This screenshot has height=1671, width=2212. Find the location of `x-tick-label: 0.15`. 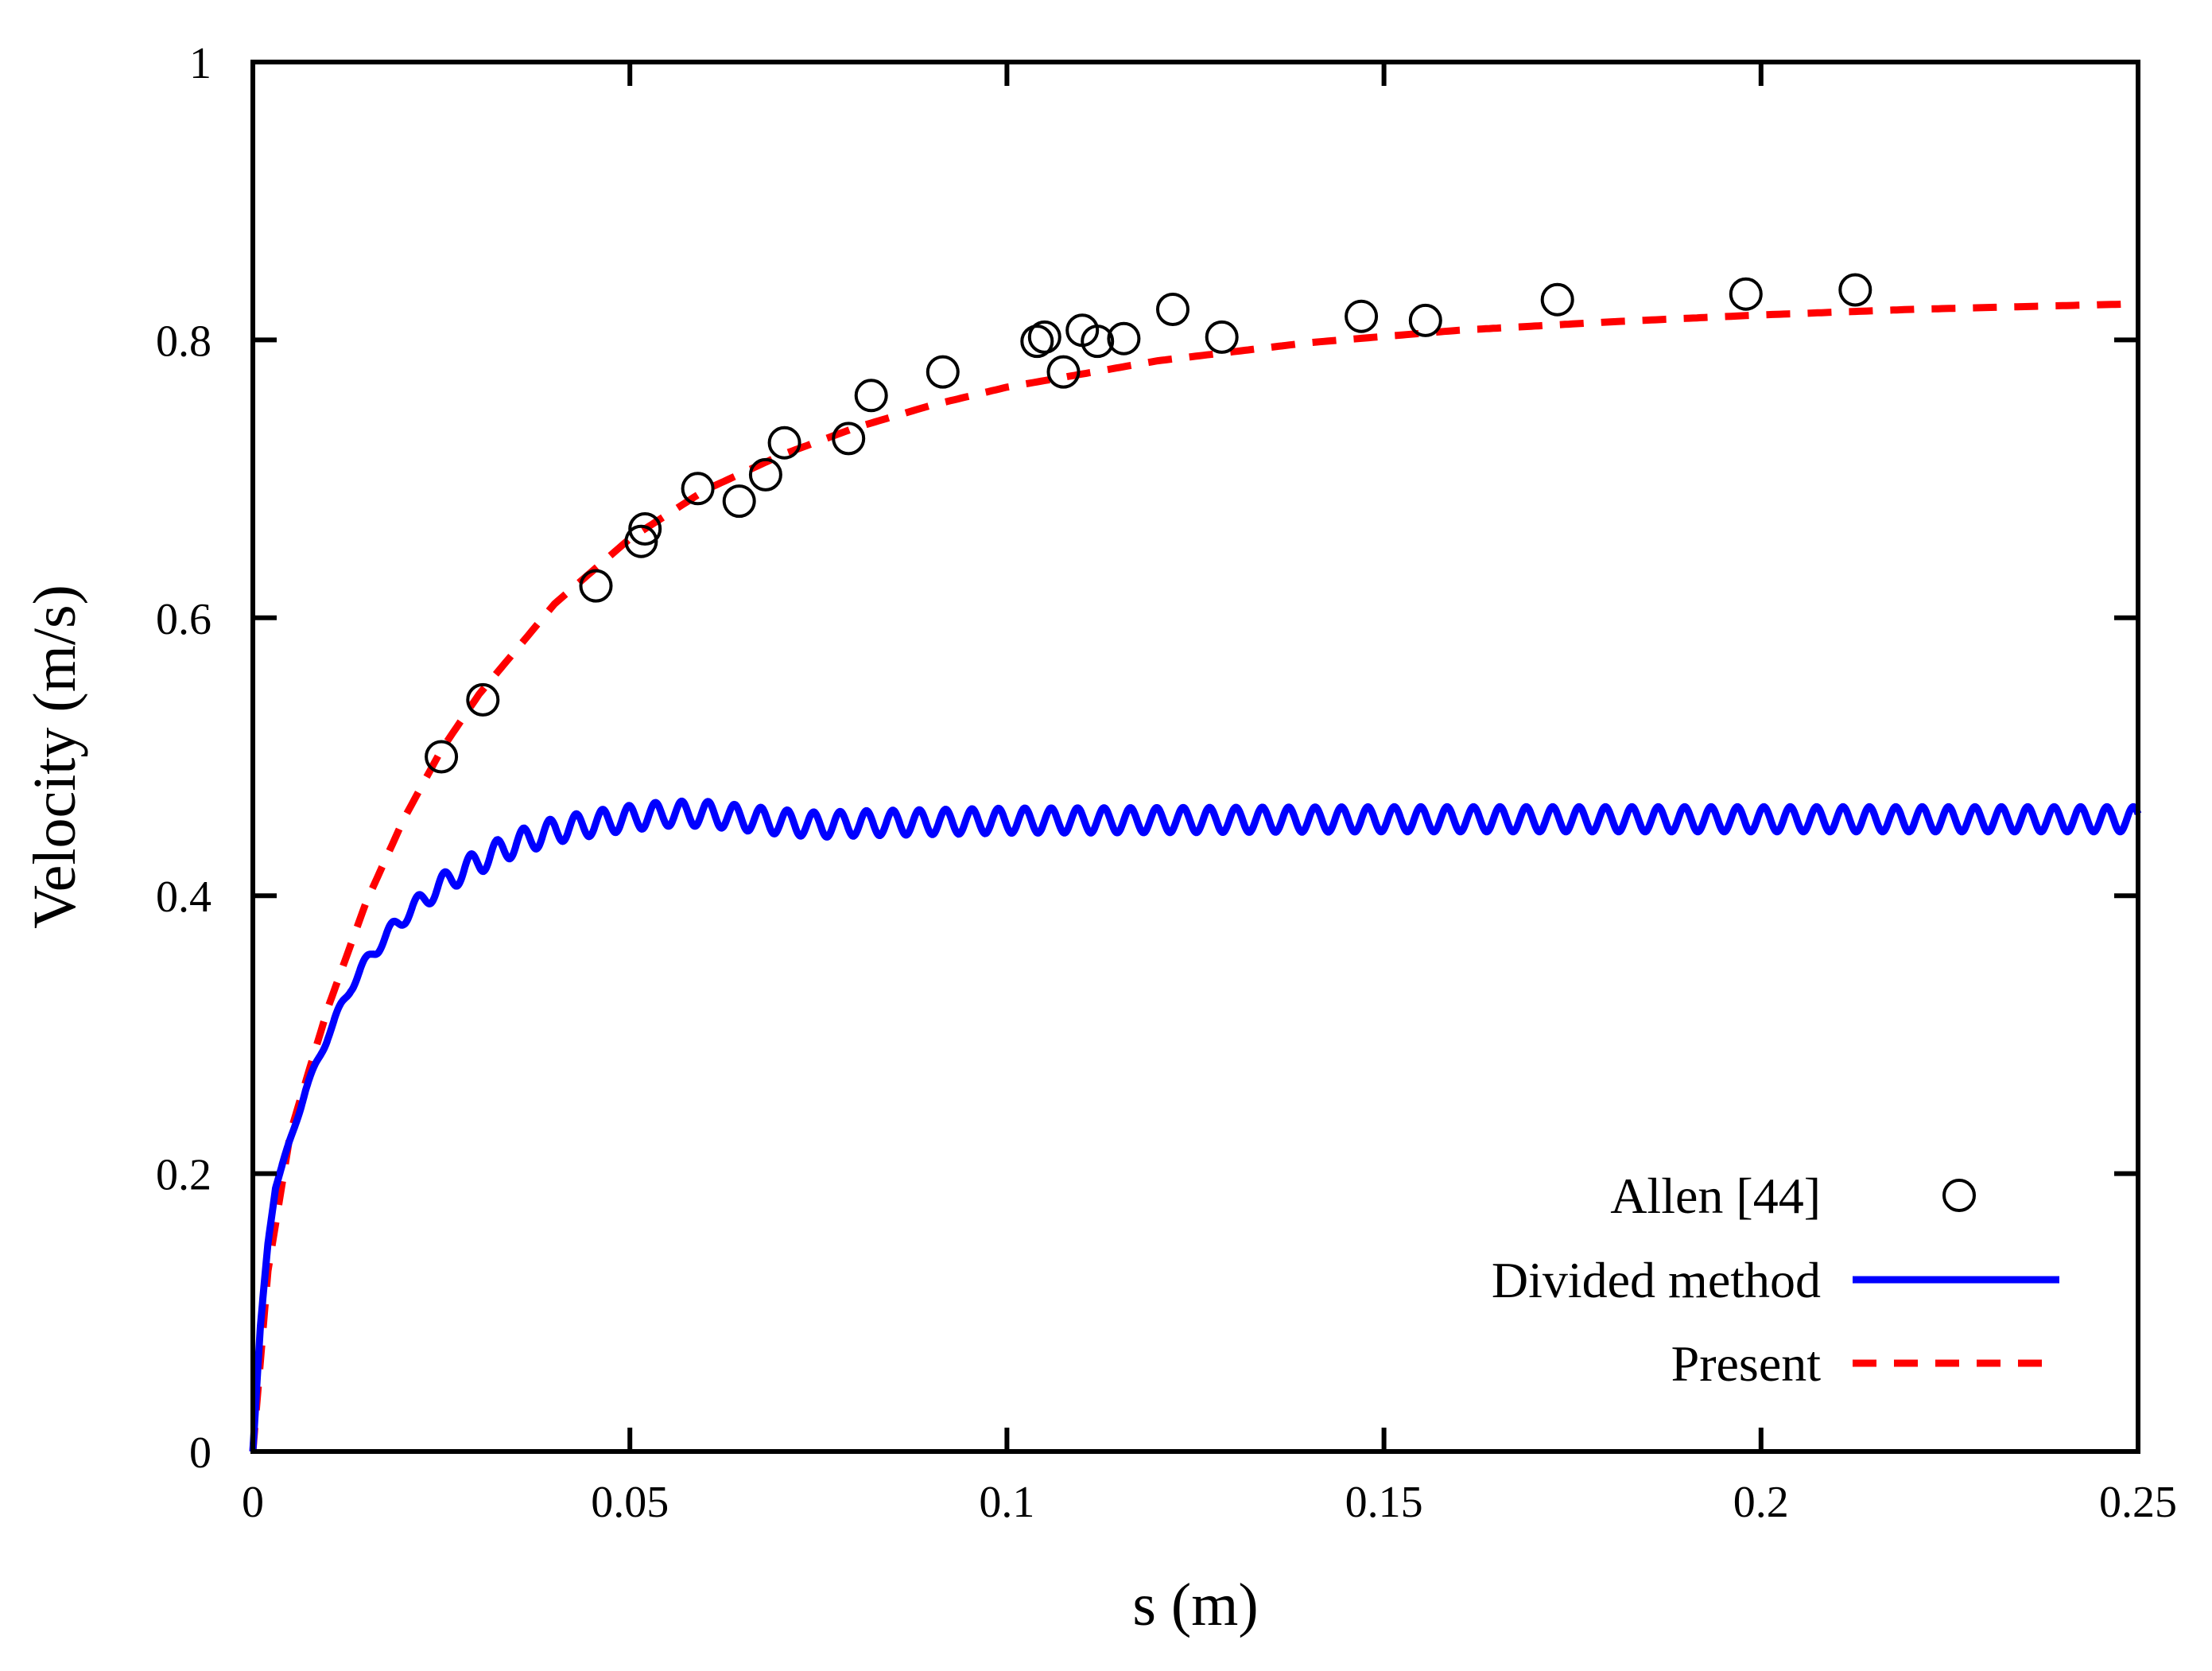

x-tick-label: 0.15 is located at coordinates (1384, 1503).